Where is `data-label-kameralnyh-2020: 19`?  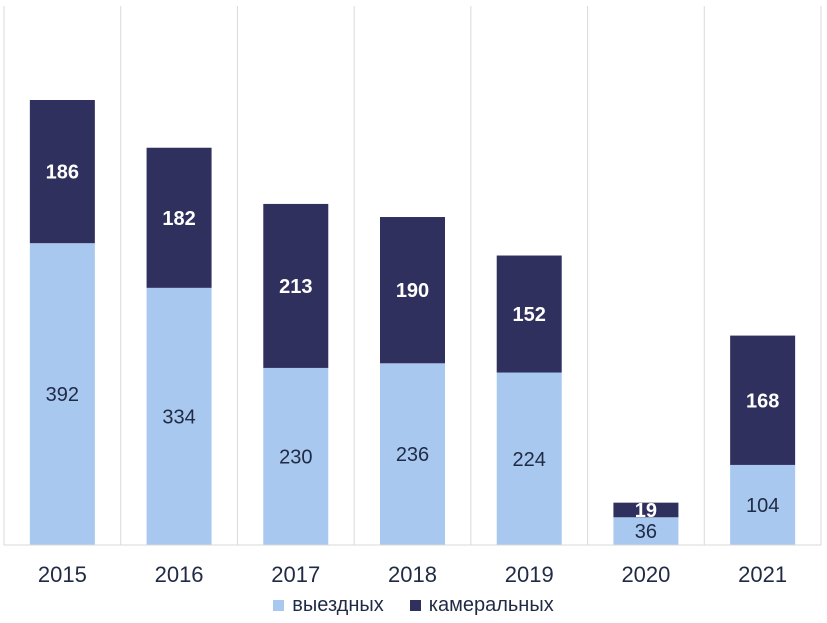
data-label-kameralnyh-2020: 19 is located at coordinates (646, 511).